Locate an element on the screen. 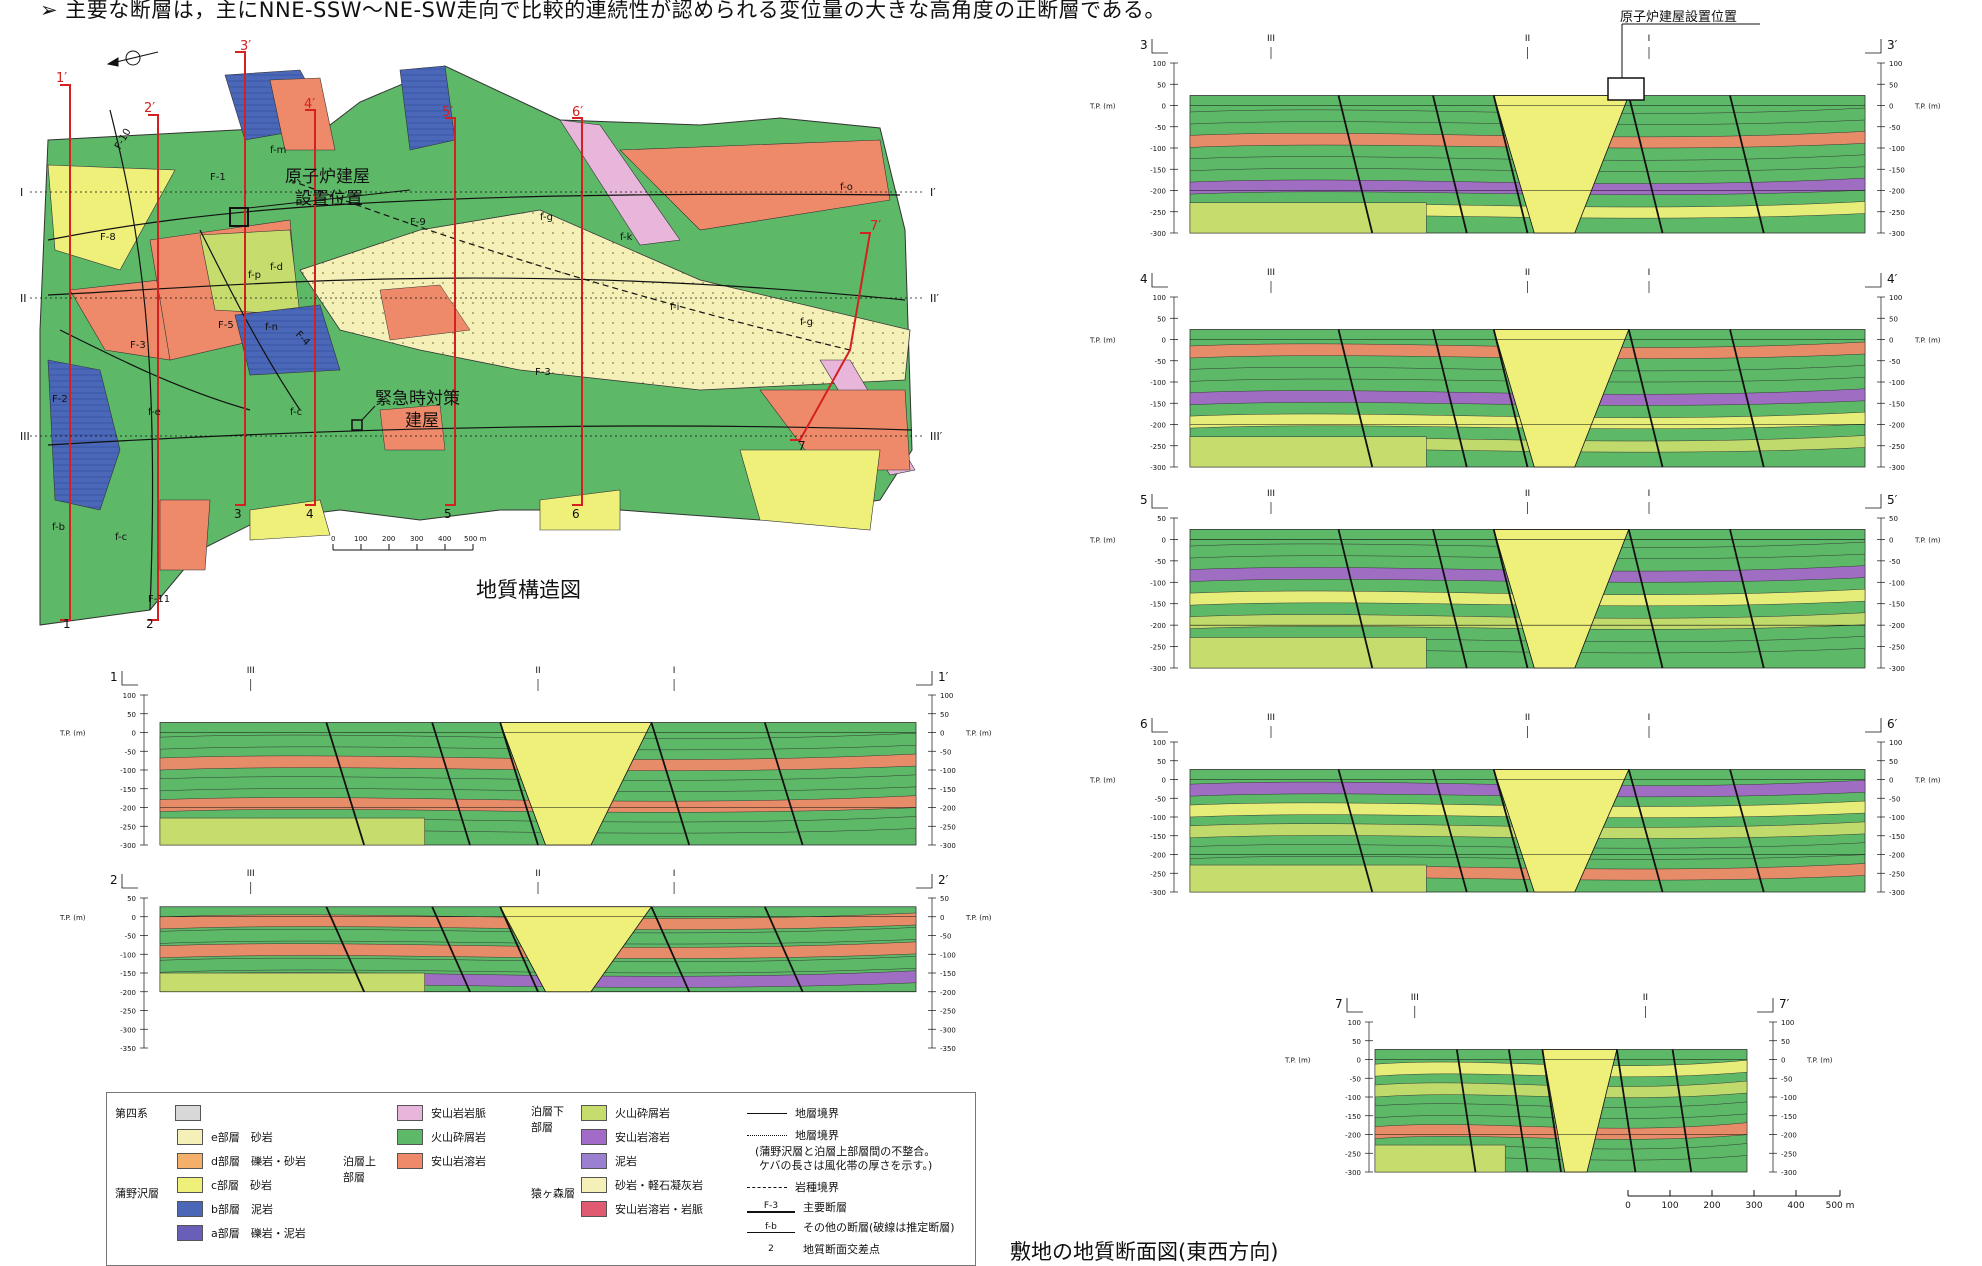 Image resolution: width=1982 pixels, height=1266 pixels. section-end: 4′ is located at coordinates (1892, 279).